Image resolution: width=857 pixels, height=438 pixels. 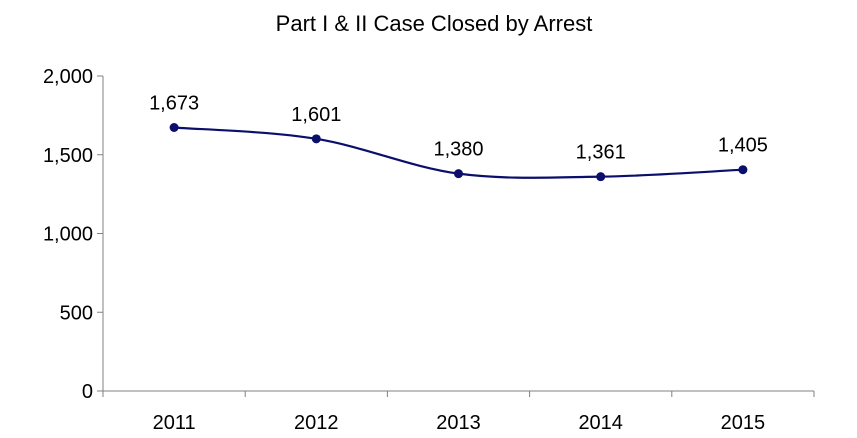 I want to click on data-label: 1,361, so click(x=601, y=153).